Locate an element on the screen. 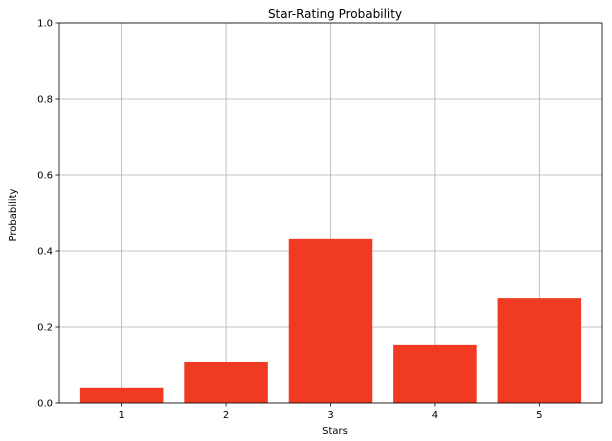  x-tick-label: 1 is located at coordinates (121, 415).